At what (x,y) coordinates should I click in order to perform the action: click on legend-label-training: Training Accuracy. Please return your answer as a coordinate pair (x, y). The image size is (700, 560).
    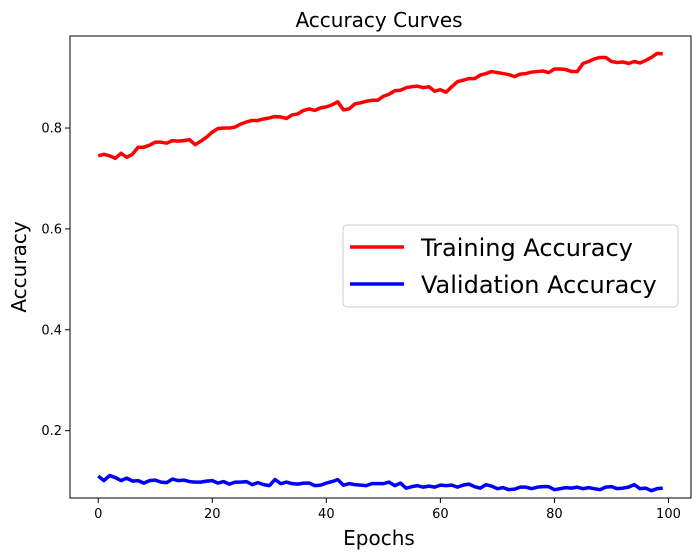
    Looking at the image, I should click on (526, 248).